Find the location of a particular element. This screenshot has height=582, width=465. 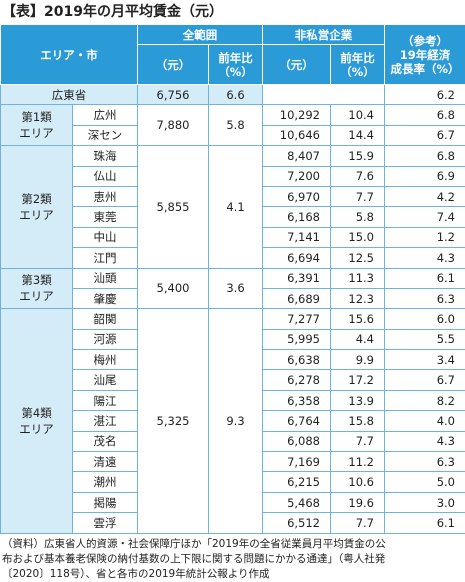

wage: 7,141 is located at coordinates (297, 237).